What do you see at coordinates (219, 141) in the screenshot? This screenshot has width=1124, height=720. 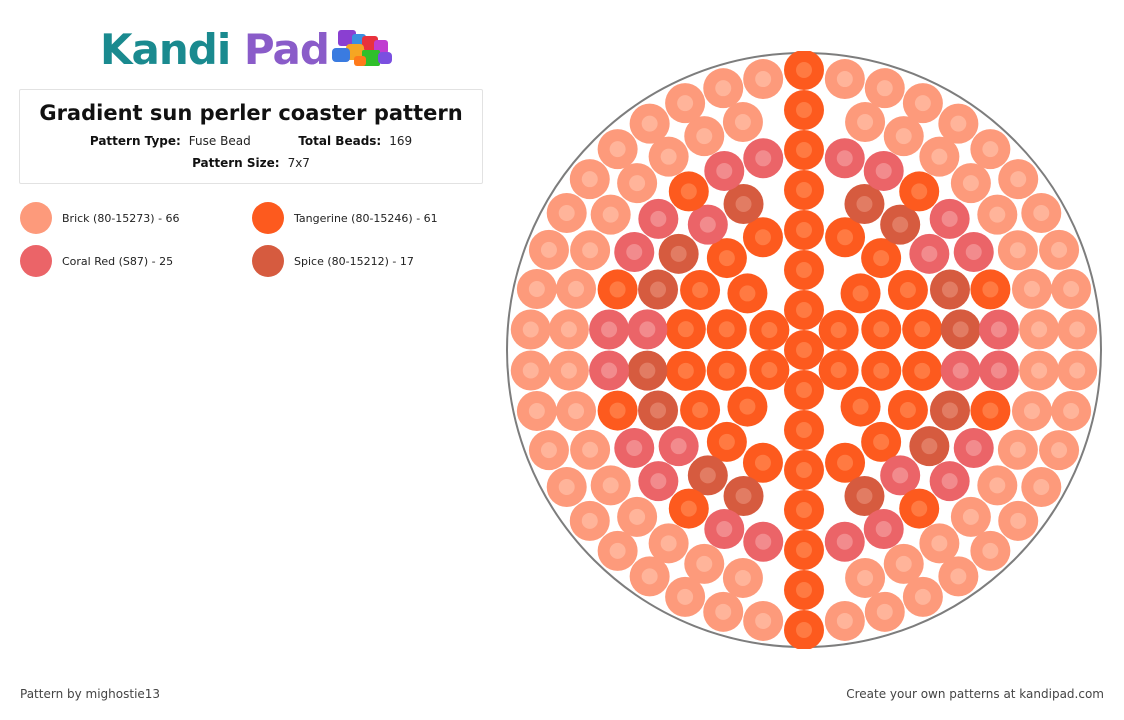 I see `pattern-type-value: Fuse Bead` at bounding box center [219, 141].